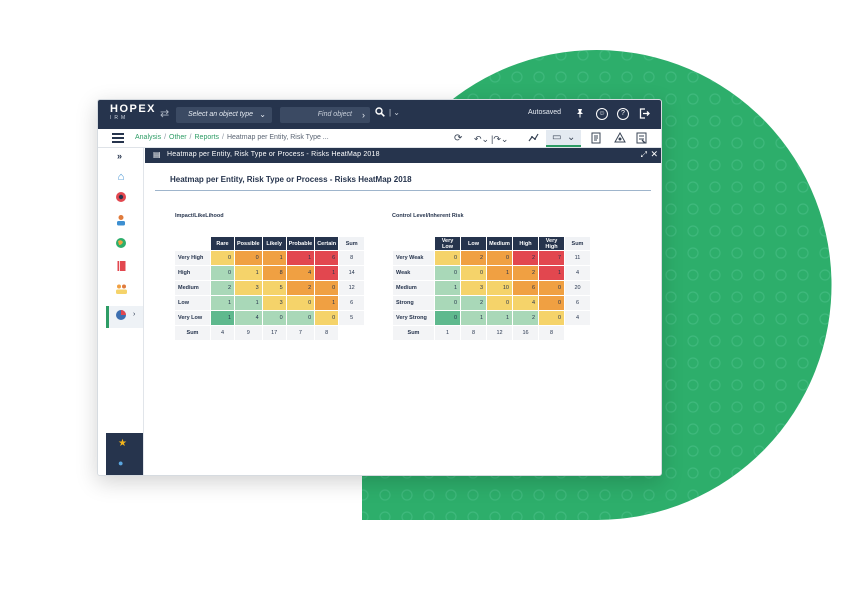 This screenshot has height=595, width=842. I want to click on risk-icon, so click(121, 200).